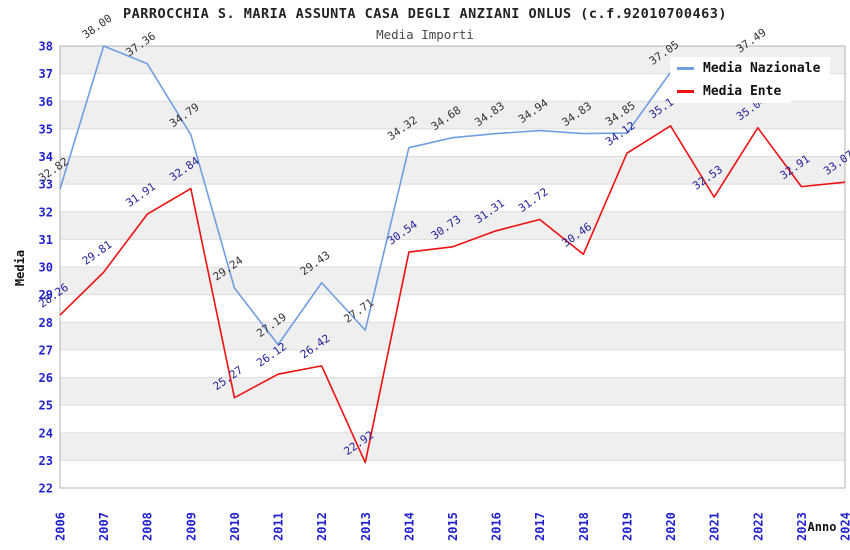  Describe the element at coordinates (822, 527) in the screenshot. I see `x-axis-title: Anno` at that location.